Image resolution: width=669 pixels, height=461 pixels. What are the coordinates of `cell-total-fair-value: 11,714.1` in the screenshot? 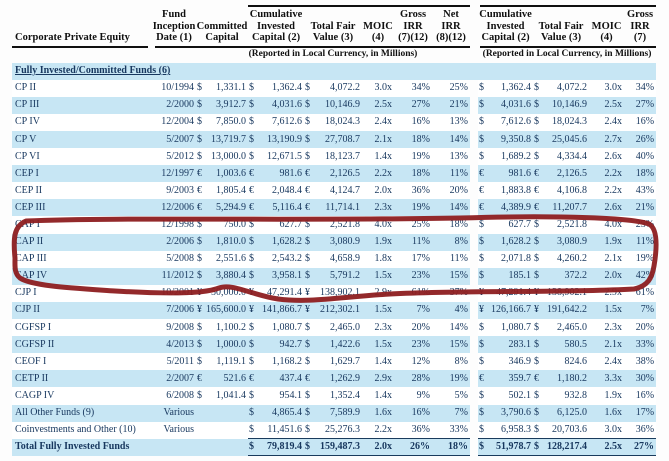 It's located at (339, 208).